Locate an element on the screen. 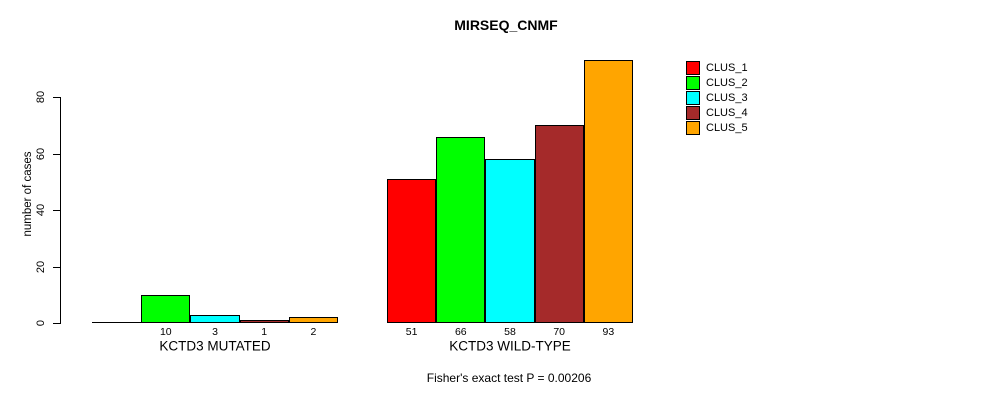 Image resolution: width=990 pixels, height=400 pixels. legend-item-clus_1: CLUS_1 is located at coordinates (717, 67).